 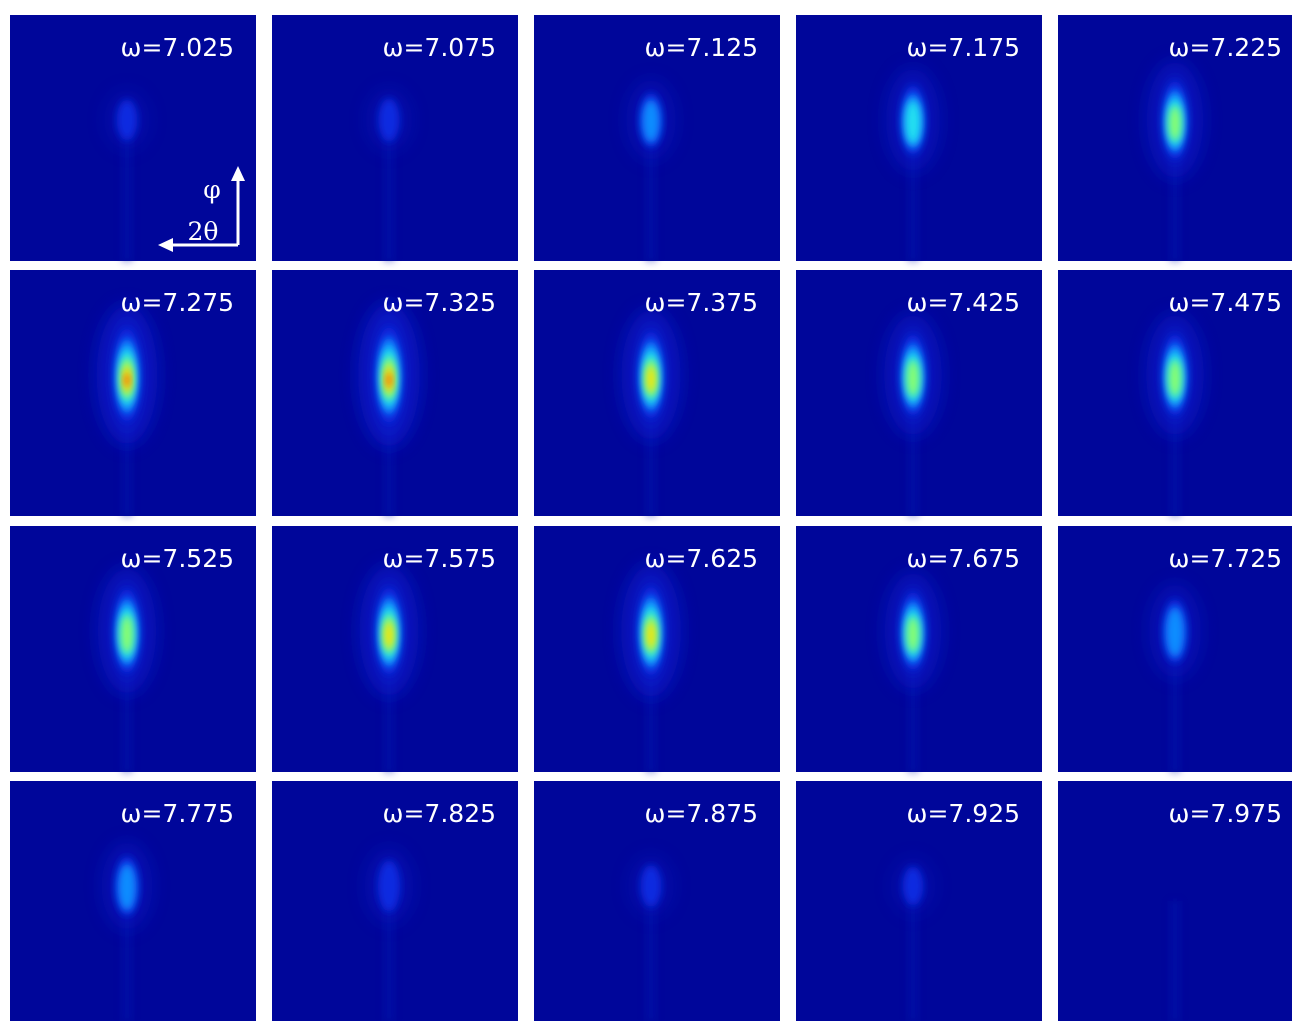 I want to click on panel-label: ω=7.825, so click(x=439, y=813).